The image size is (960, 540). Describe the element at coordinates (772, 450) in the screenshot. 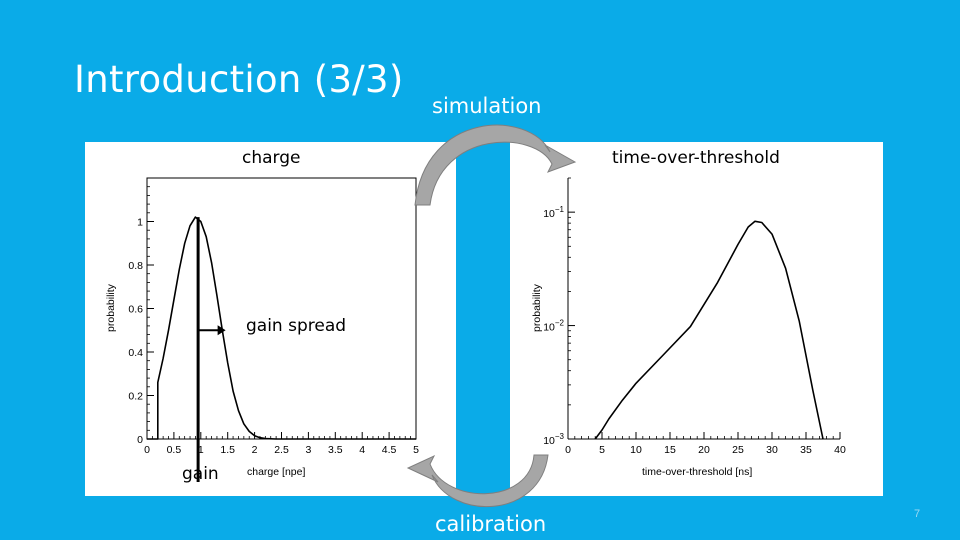

I see `x-tick-label: 30` at that location.